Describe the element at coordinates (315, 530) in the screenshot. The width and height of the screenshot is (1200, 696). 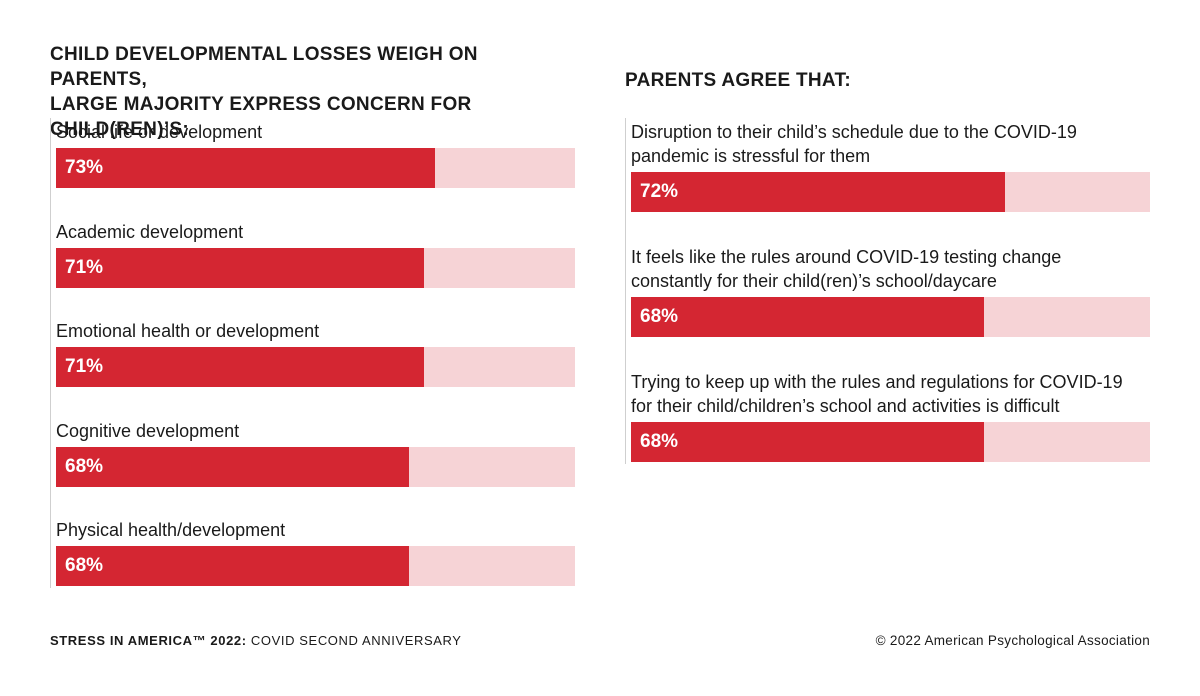
I see `bar-category-label: Physical health/development` at that location.